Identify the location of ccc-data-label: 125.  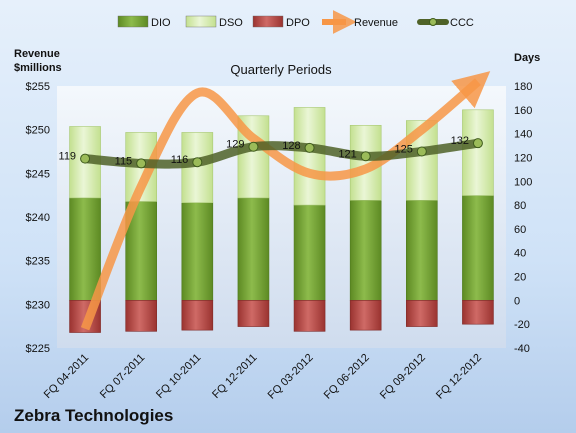
(403, 150).